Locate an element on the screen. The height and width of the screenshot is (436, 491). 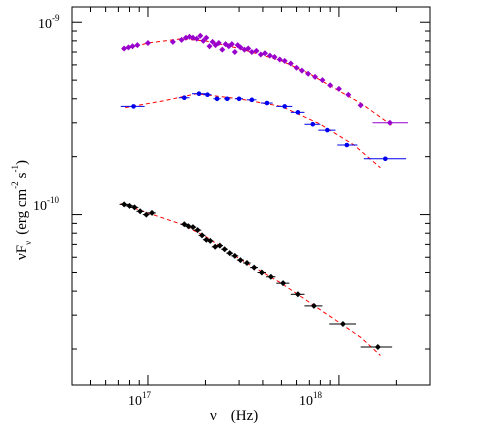
x-tick-label-1e18: 1018 is located at coordinates (311, 399).